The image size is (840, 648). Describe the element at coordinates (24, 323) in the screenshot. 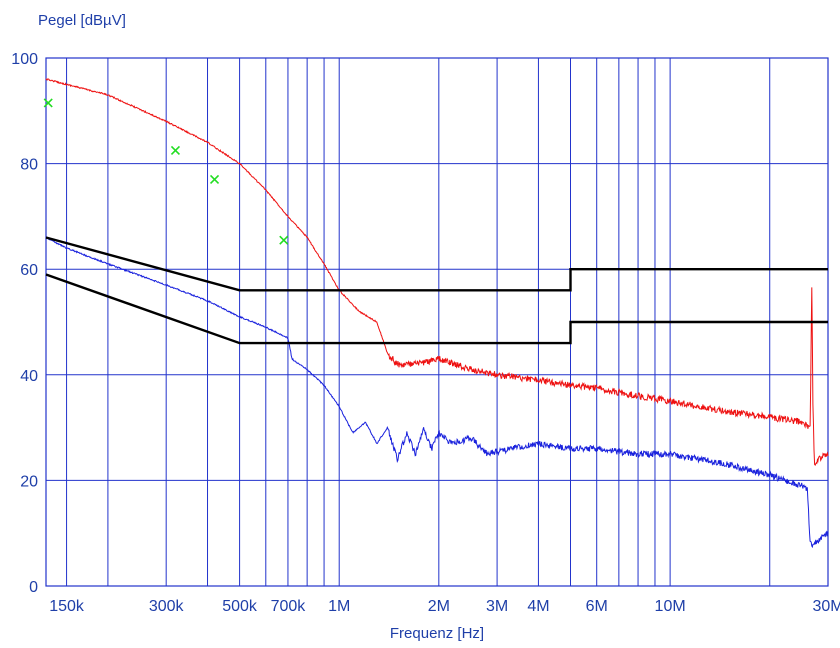

I see `y-tick-labels: 0 20 40 60 80 100` at that location.